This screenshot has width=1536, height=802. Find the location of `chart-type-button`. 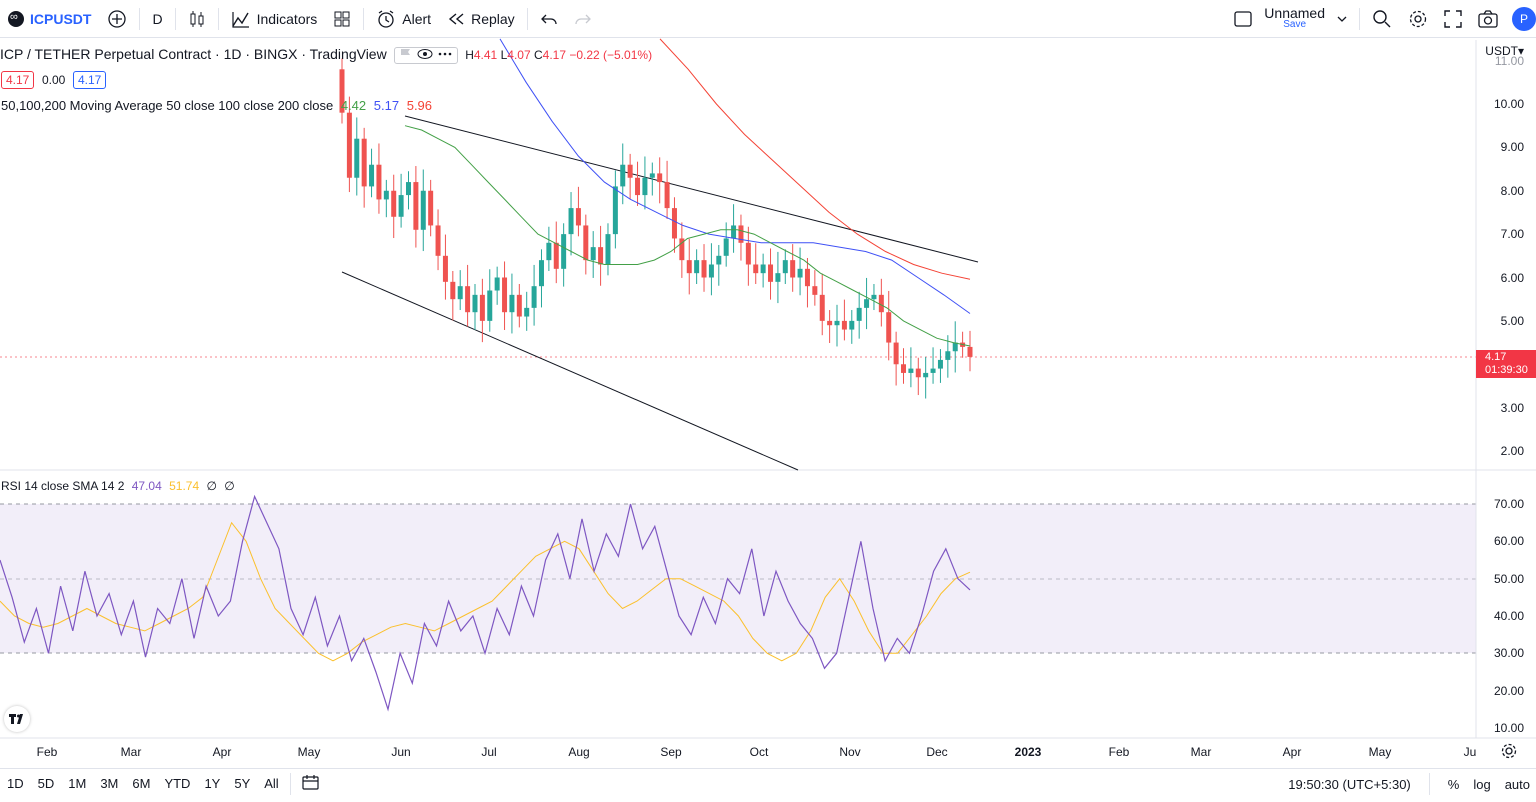

chart-type-button is located at coordinates (197, 19).